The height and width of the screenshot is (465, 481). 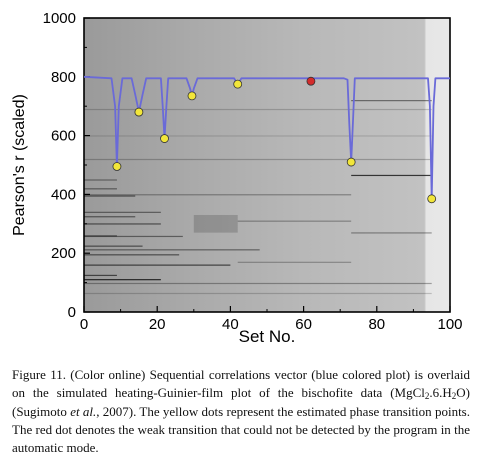 I want to click on weak-transition-marker, so click(x=311, y=81).